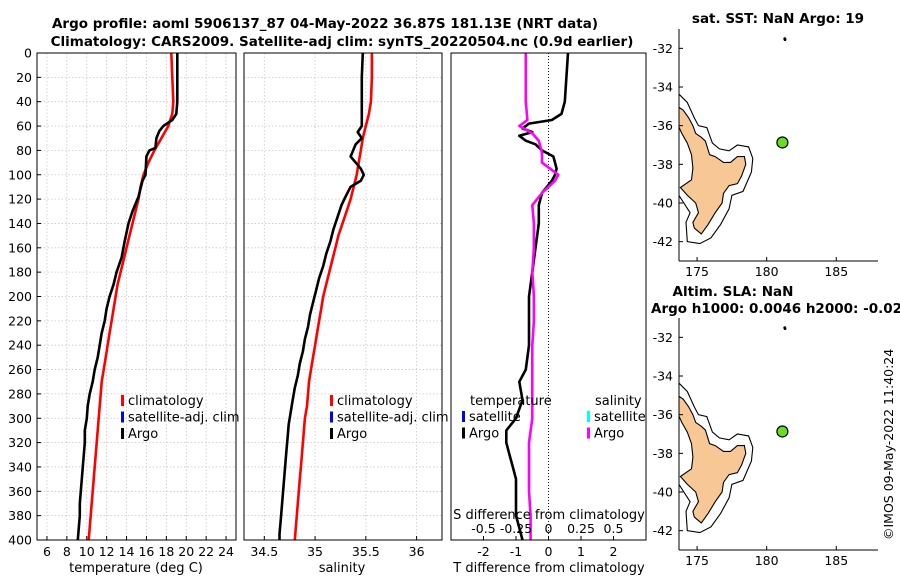  Describe the element at coordinates (146, 551) in the screenshot. I see `x-tick-label: 16` at that location.